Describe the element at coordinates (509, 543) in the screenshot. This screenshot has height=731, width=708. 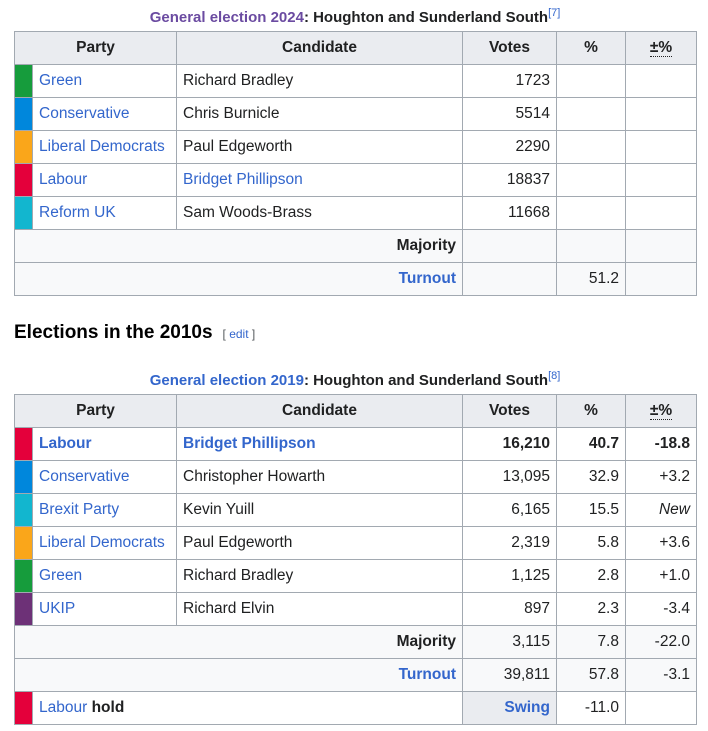
I see `votes-cell: 2,319` at that location.